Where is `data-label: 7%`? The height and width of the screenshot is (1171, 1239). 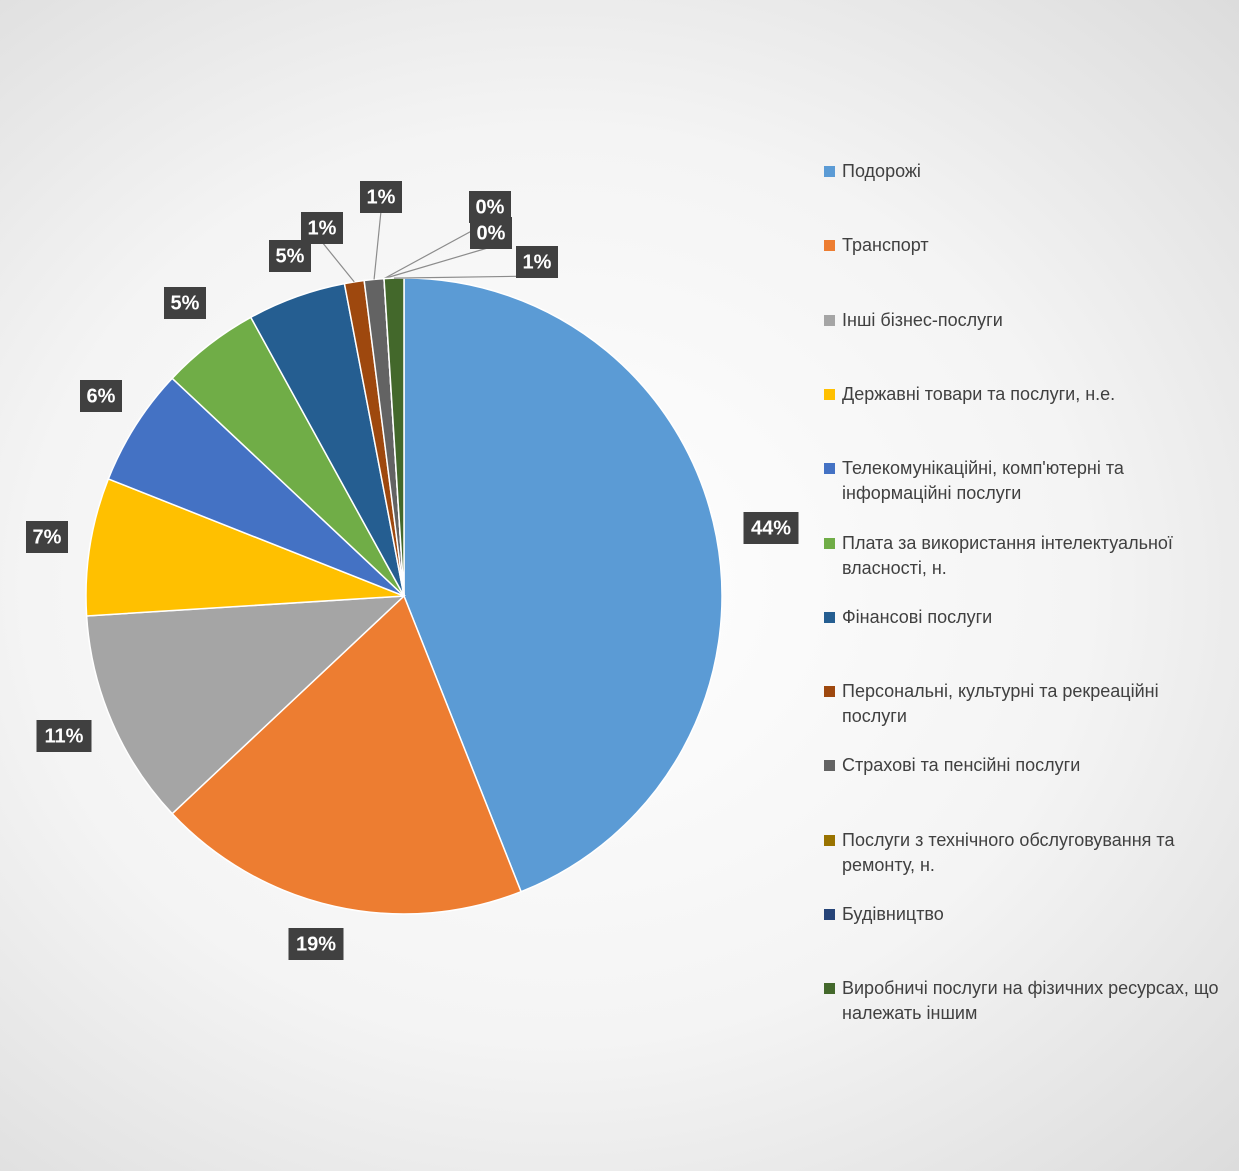
data-label: 7% is located at coordinates (47, 537).